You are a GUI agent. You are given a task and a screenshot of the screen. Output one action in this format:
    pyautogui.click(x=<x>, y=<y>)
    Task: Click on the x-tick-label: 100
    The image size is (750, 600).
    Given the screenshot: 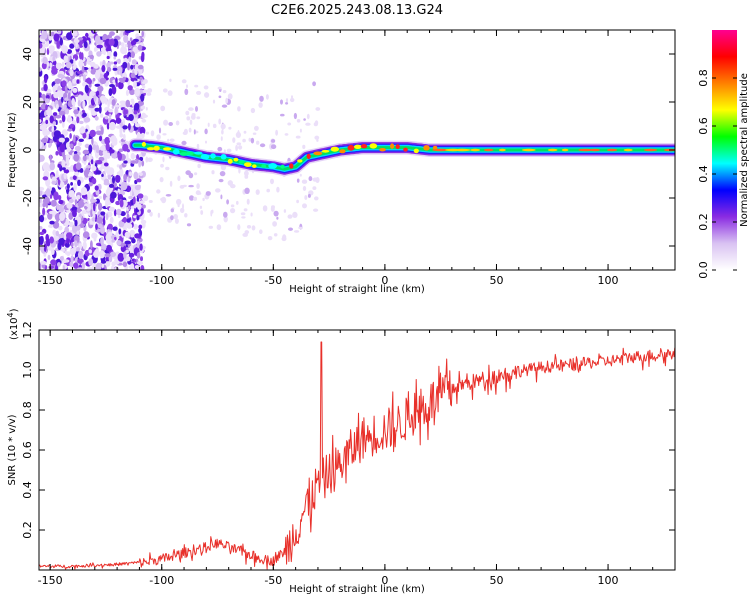 What is the action you would take?
    pyautogui.click(x=608, y=580)
    